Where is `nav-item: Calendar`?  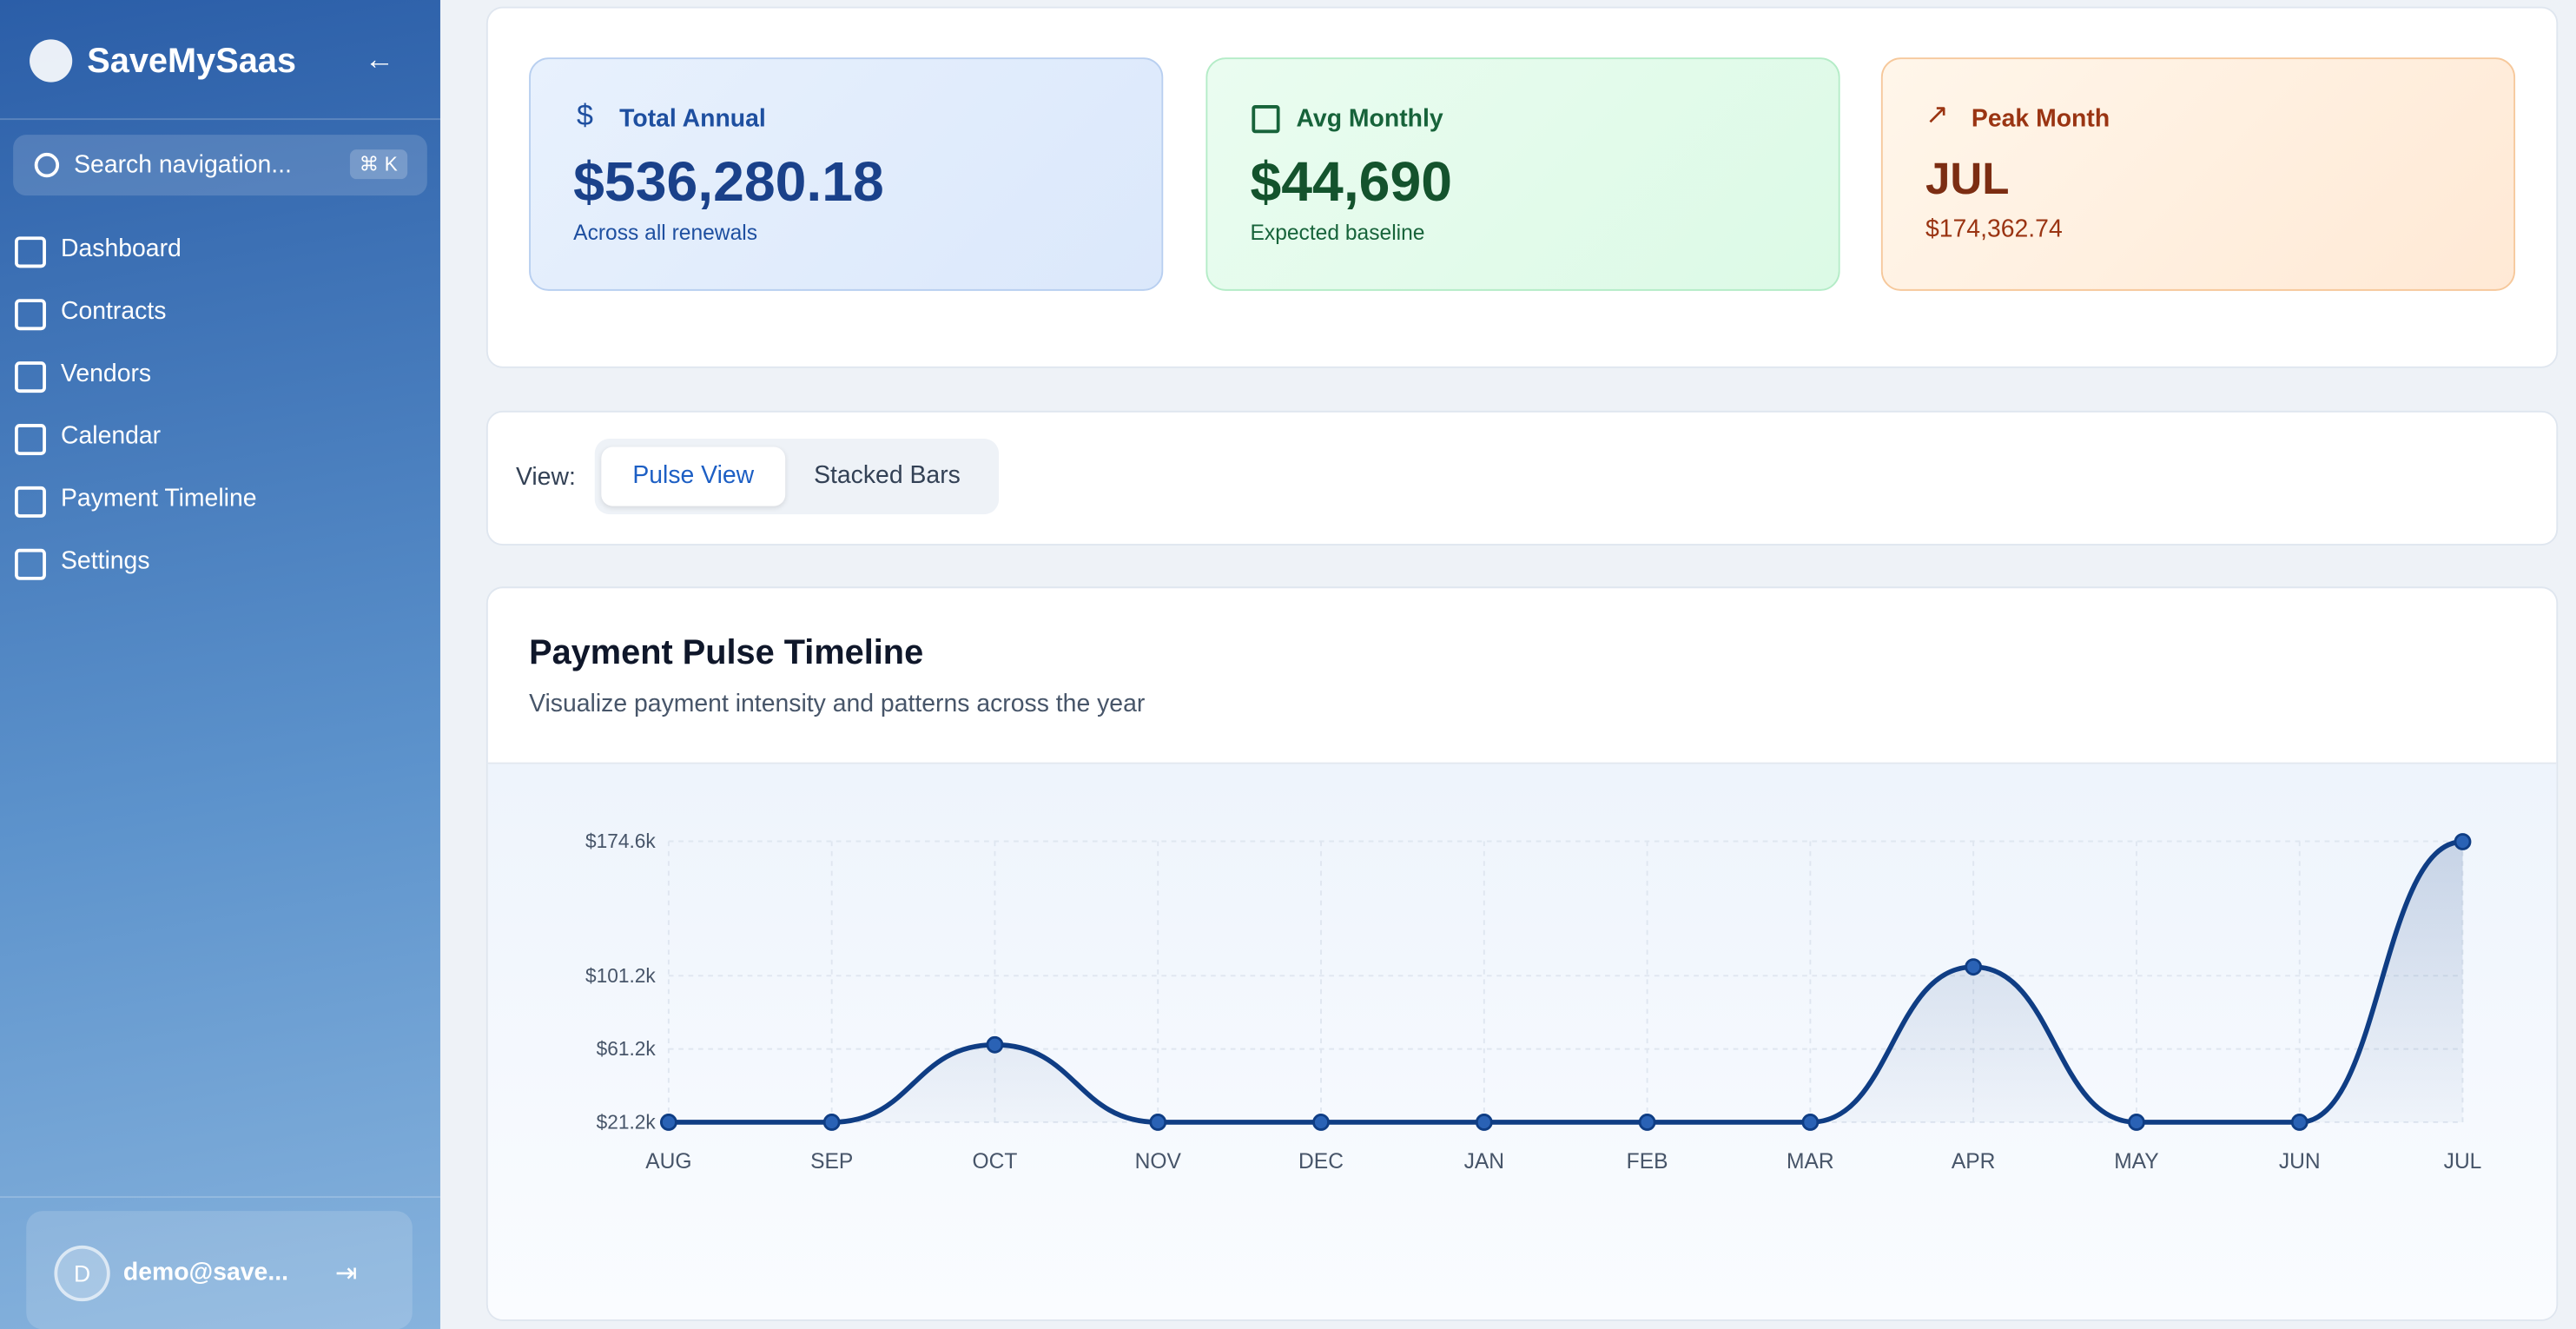
nav-item: Calendar is located at coordinates (111, 436).